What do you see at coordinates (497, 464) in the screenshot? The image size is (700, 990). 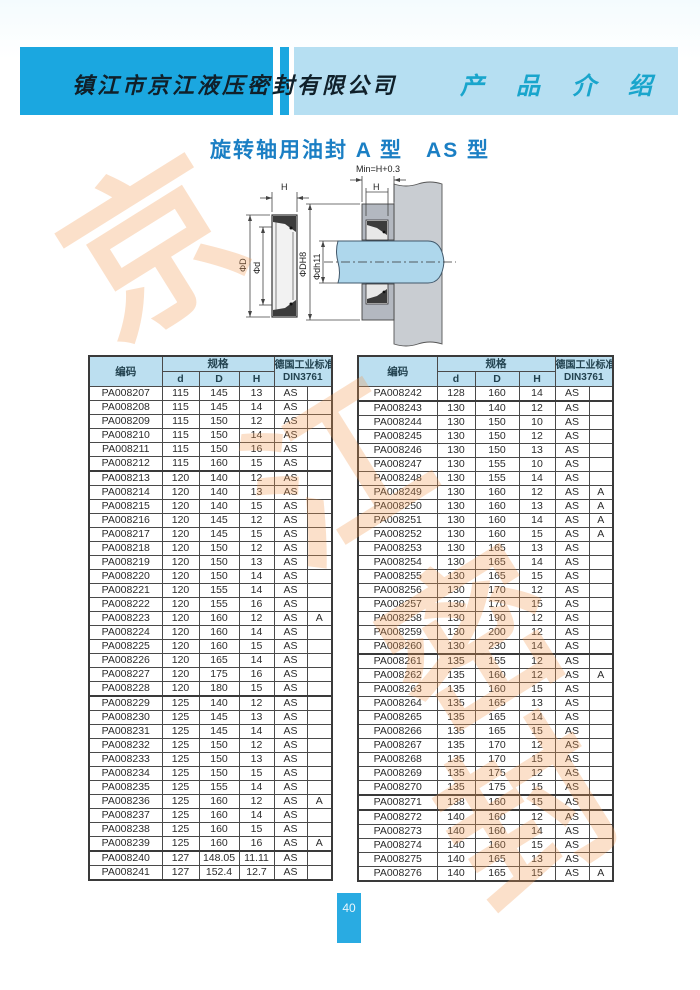 I see `D-cell: 155` at bounding box center [497, 464].